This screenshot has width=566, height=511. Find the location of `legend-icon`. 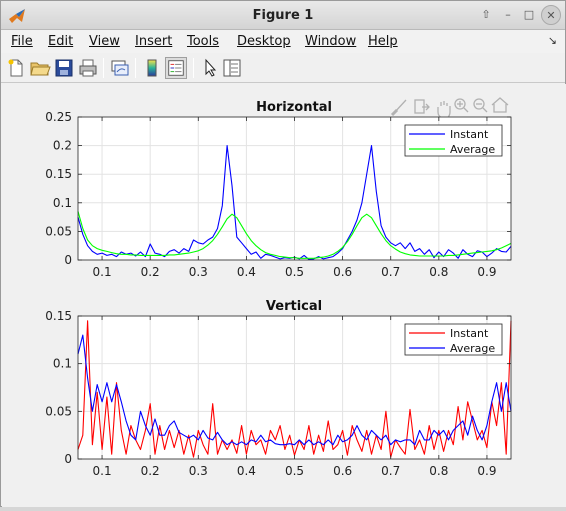

legend-icon is located at coordinates (176, 68).